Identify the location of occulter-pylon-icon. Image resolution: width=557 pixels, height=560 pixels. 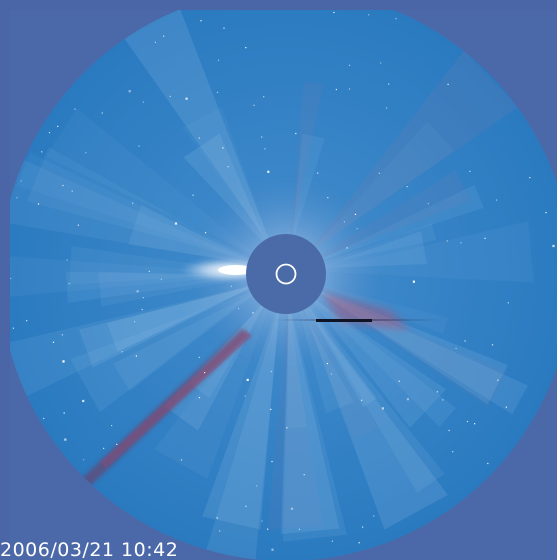
(344, 320).